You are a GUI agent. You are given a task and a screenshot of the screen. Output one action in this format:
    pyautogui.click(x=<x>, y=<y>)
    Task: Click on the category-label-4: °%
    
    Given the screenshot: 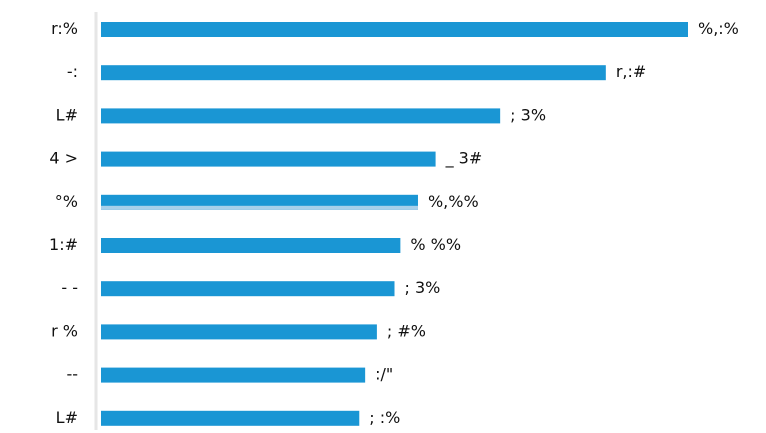 What is the action you would take?
    pyautogui.click(x=66, y=201)
    